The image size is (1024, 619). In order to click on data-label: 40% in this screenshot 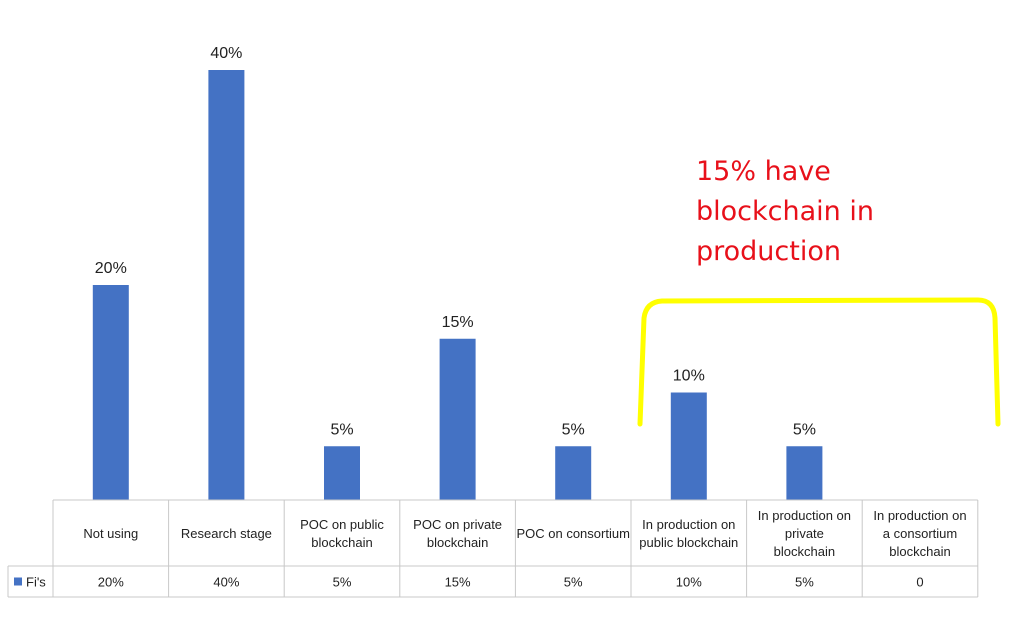, I will do `click(226, 53)`.